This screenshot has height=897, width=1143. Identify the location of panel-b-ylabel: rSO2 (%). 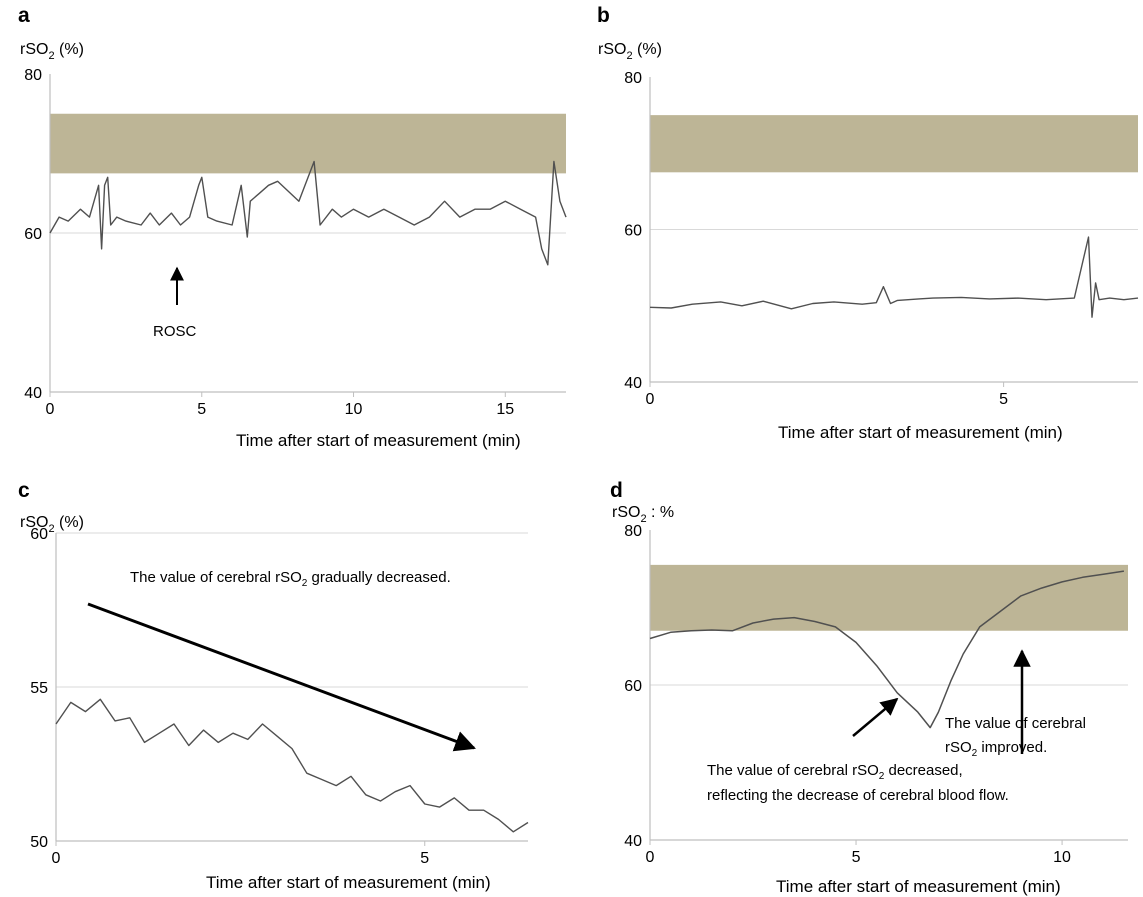
(630, 51).